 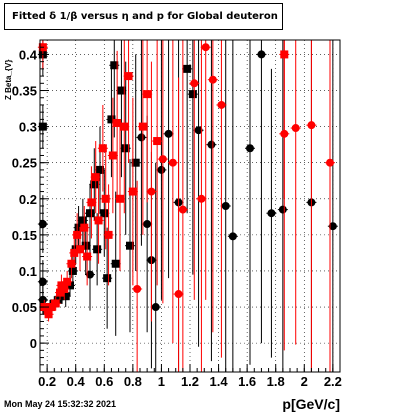 What do you see at coordinates (60, 404) in the screenshot?
I see `timestamp: Mon May 24 15:32:32 2021` at bounding box center [60, 404].